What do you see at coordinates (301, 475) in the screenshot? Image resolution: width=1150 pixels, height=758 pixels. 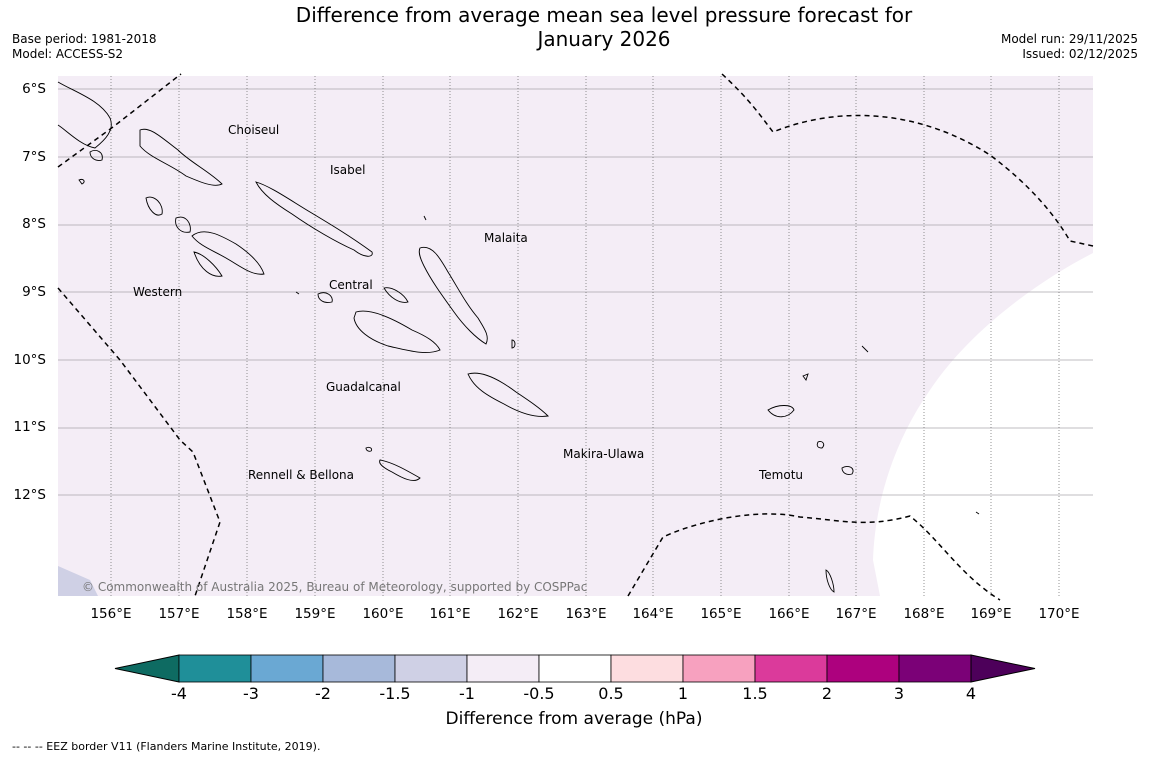 I see `region-label: Rennell & Bellona` at bounding box center [301, 475].